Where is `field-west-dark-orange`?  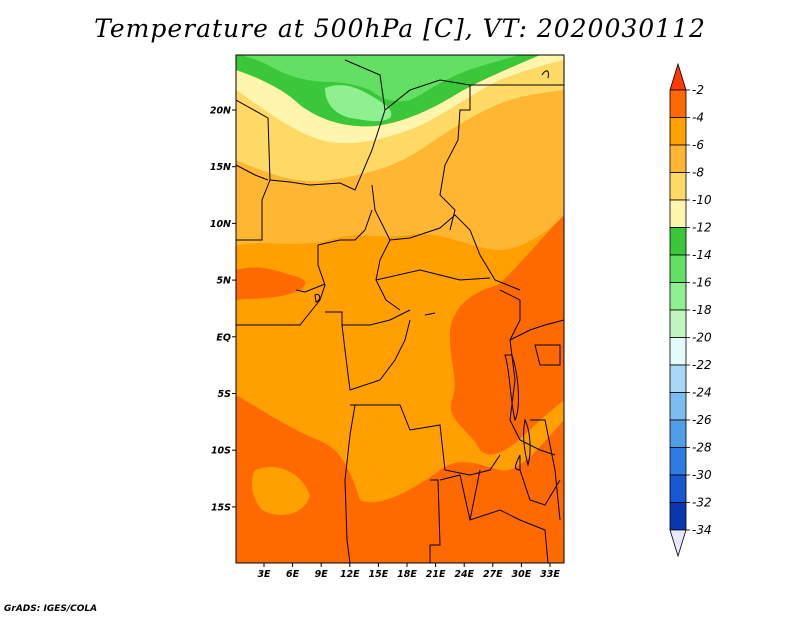
field-west-dark-orange is located at coordinates (271, 283).